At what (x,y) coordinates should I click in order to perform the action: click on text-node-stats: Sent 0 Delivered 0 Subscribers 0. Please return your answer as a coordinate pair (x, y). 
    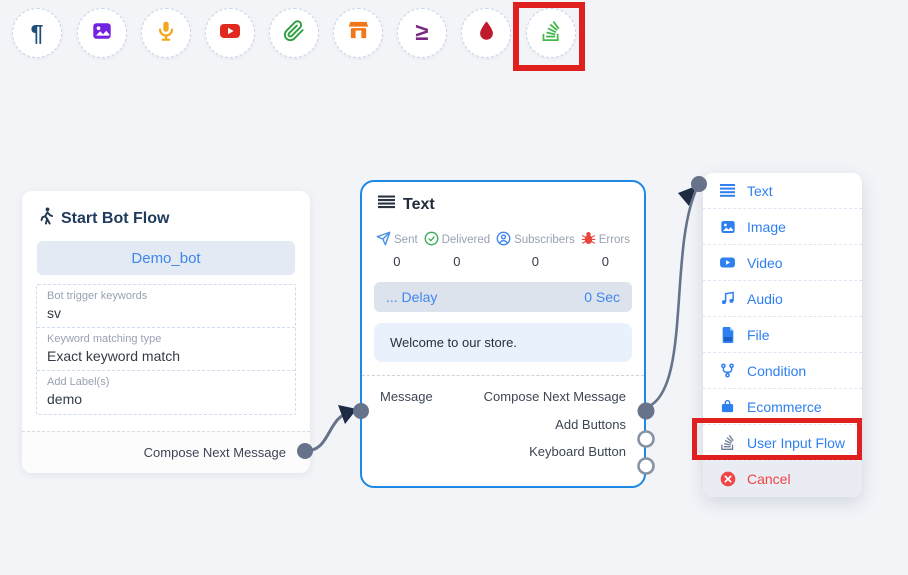
    Looking at the image, I should click on (503, 250).